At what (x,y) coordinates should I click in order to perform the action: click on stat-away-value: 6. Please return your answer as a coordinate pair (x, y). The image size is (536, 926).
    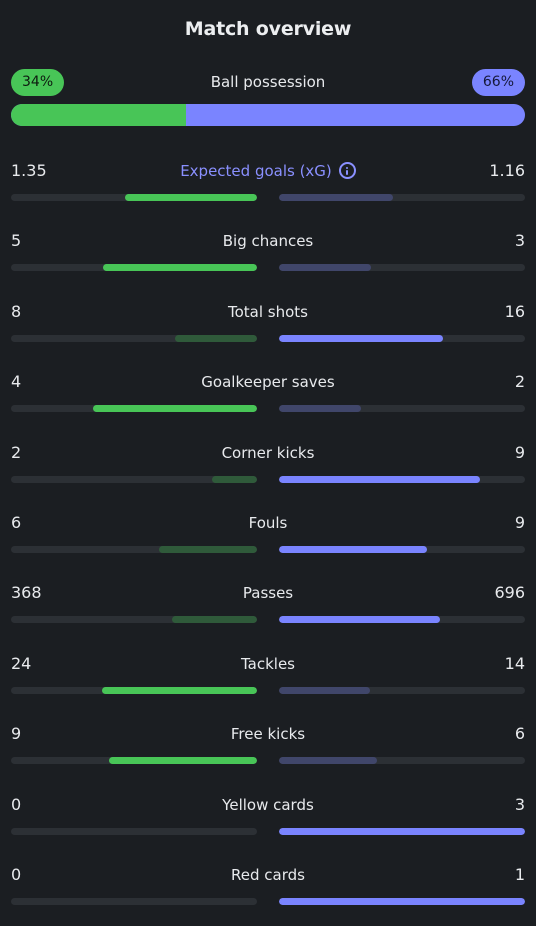
    Looking at the image, I should click on (519, 734).